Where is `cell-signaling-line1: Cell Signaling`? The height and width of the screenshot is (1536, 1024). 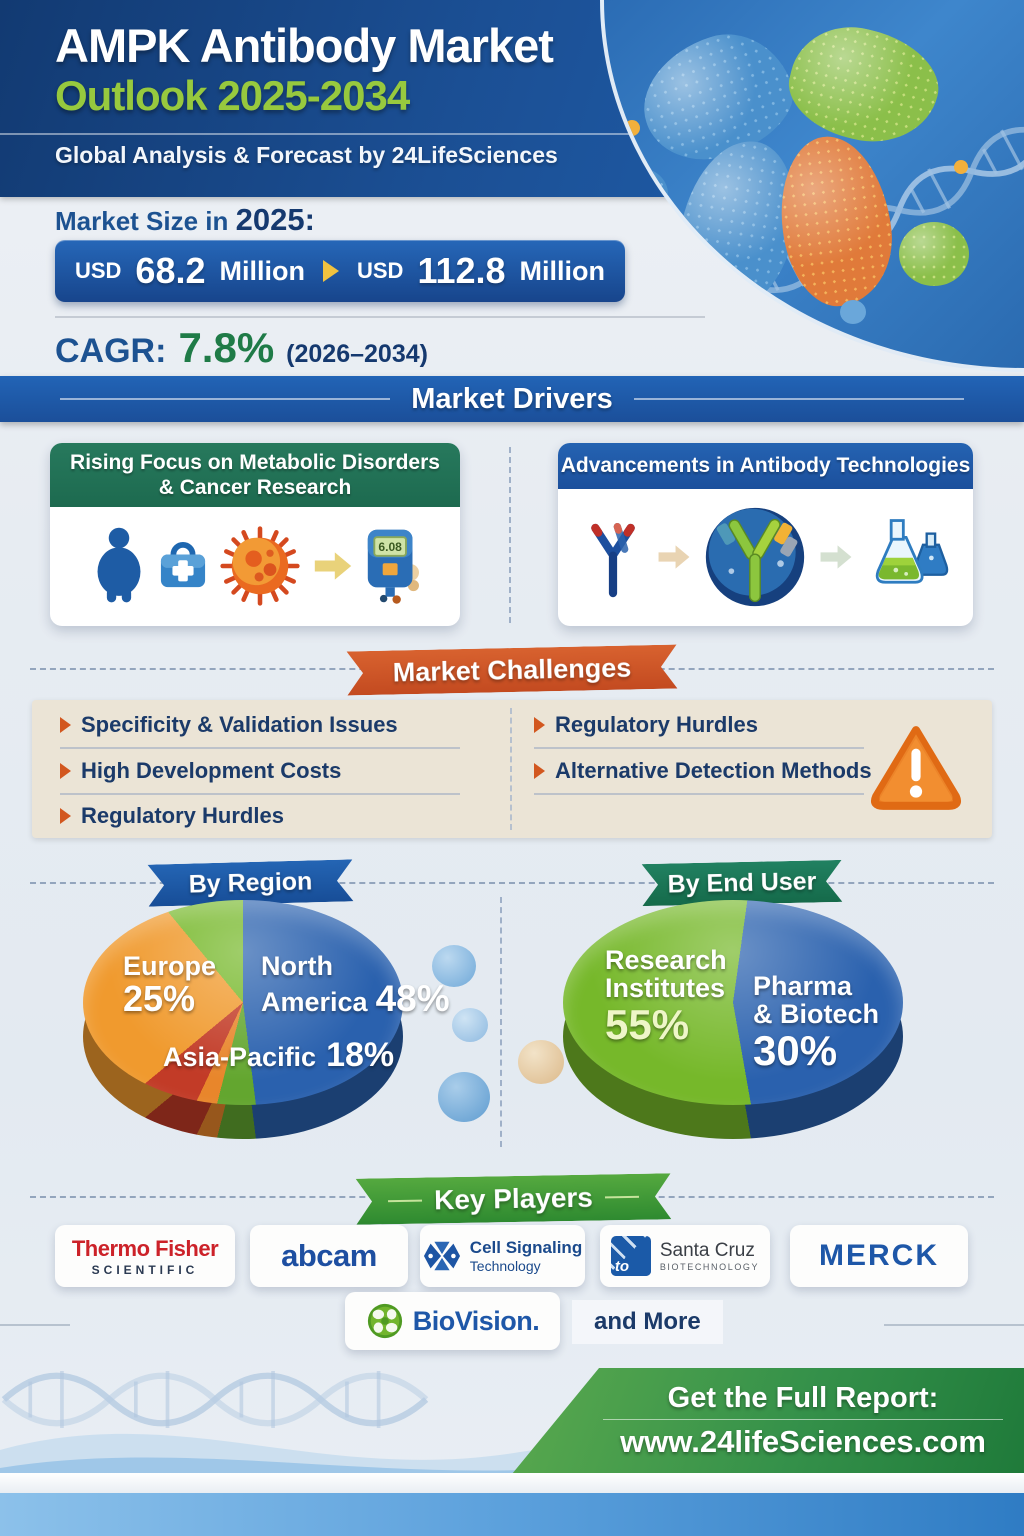 cell-signaling-line1: Cell Signaling is located at coordinates (526, 1247).